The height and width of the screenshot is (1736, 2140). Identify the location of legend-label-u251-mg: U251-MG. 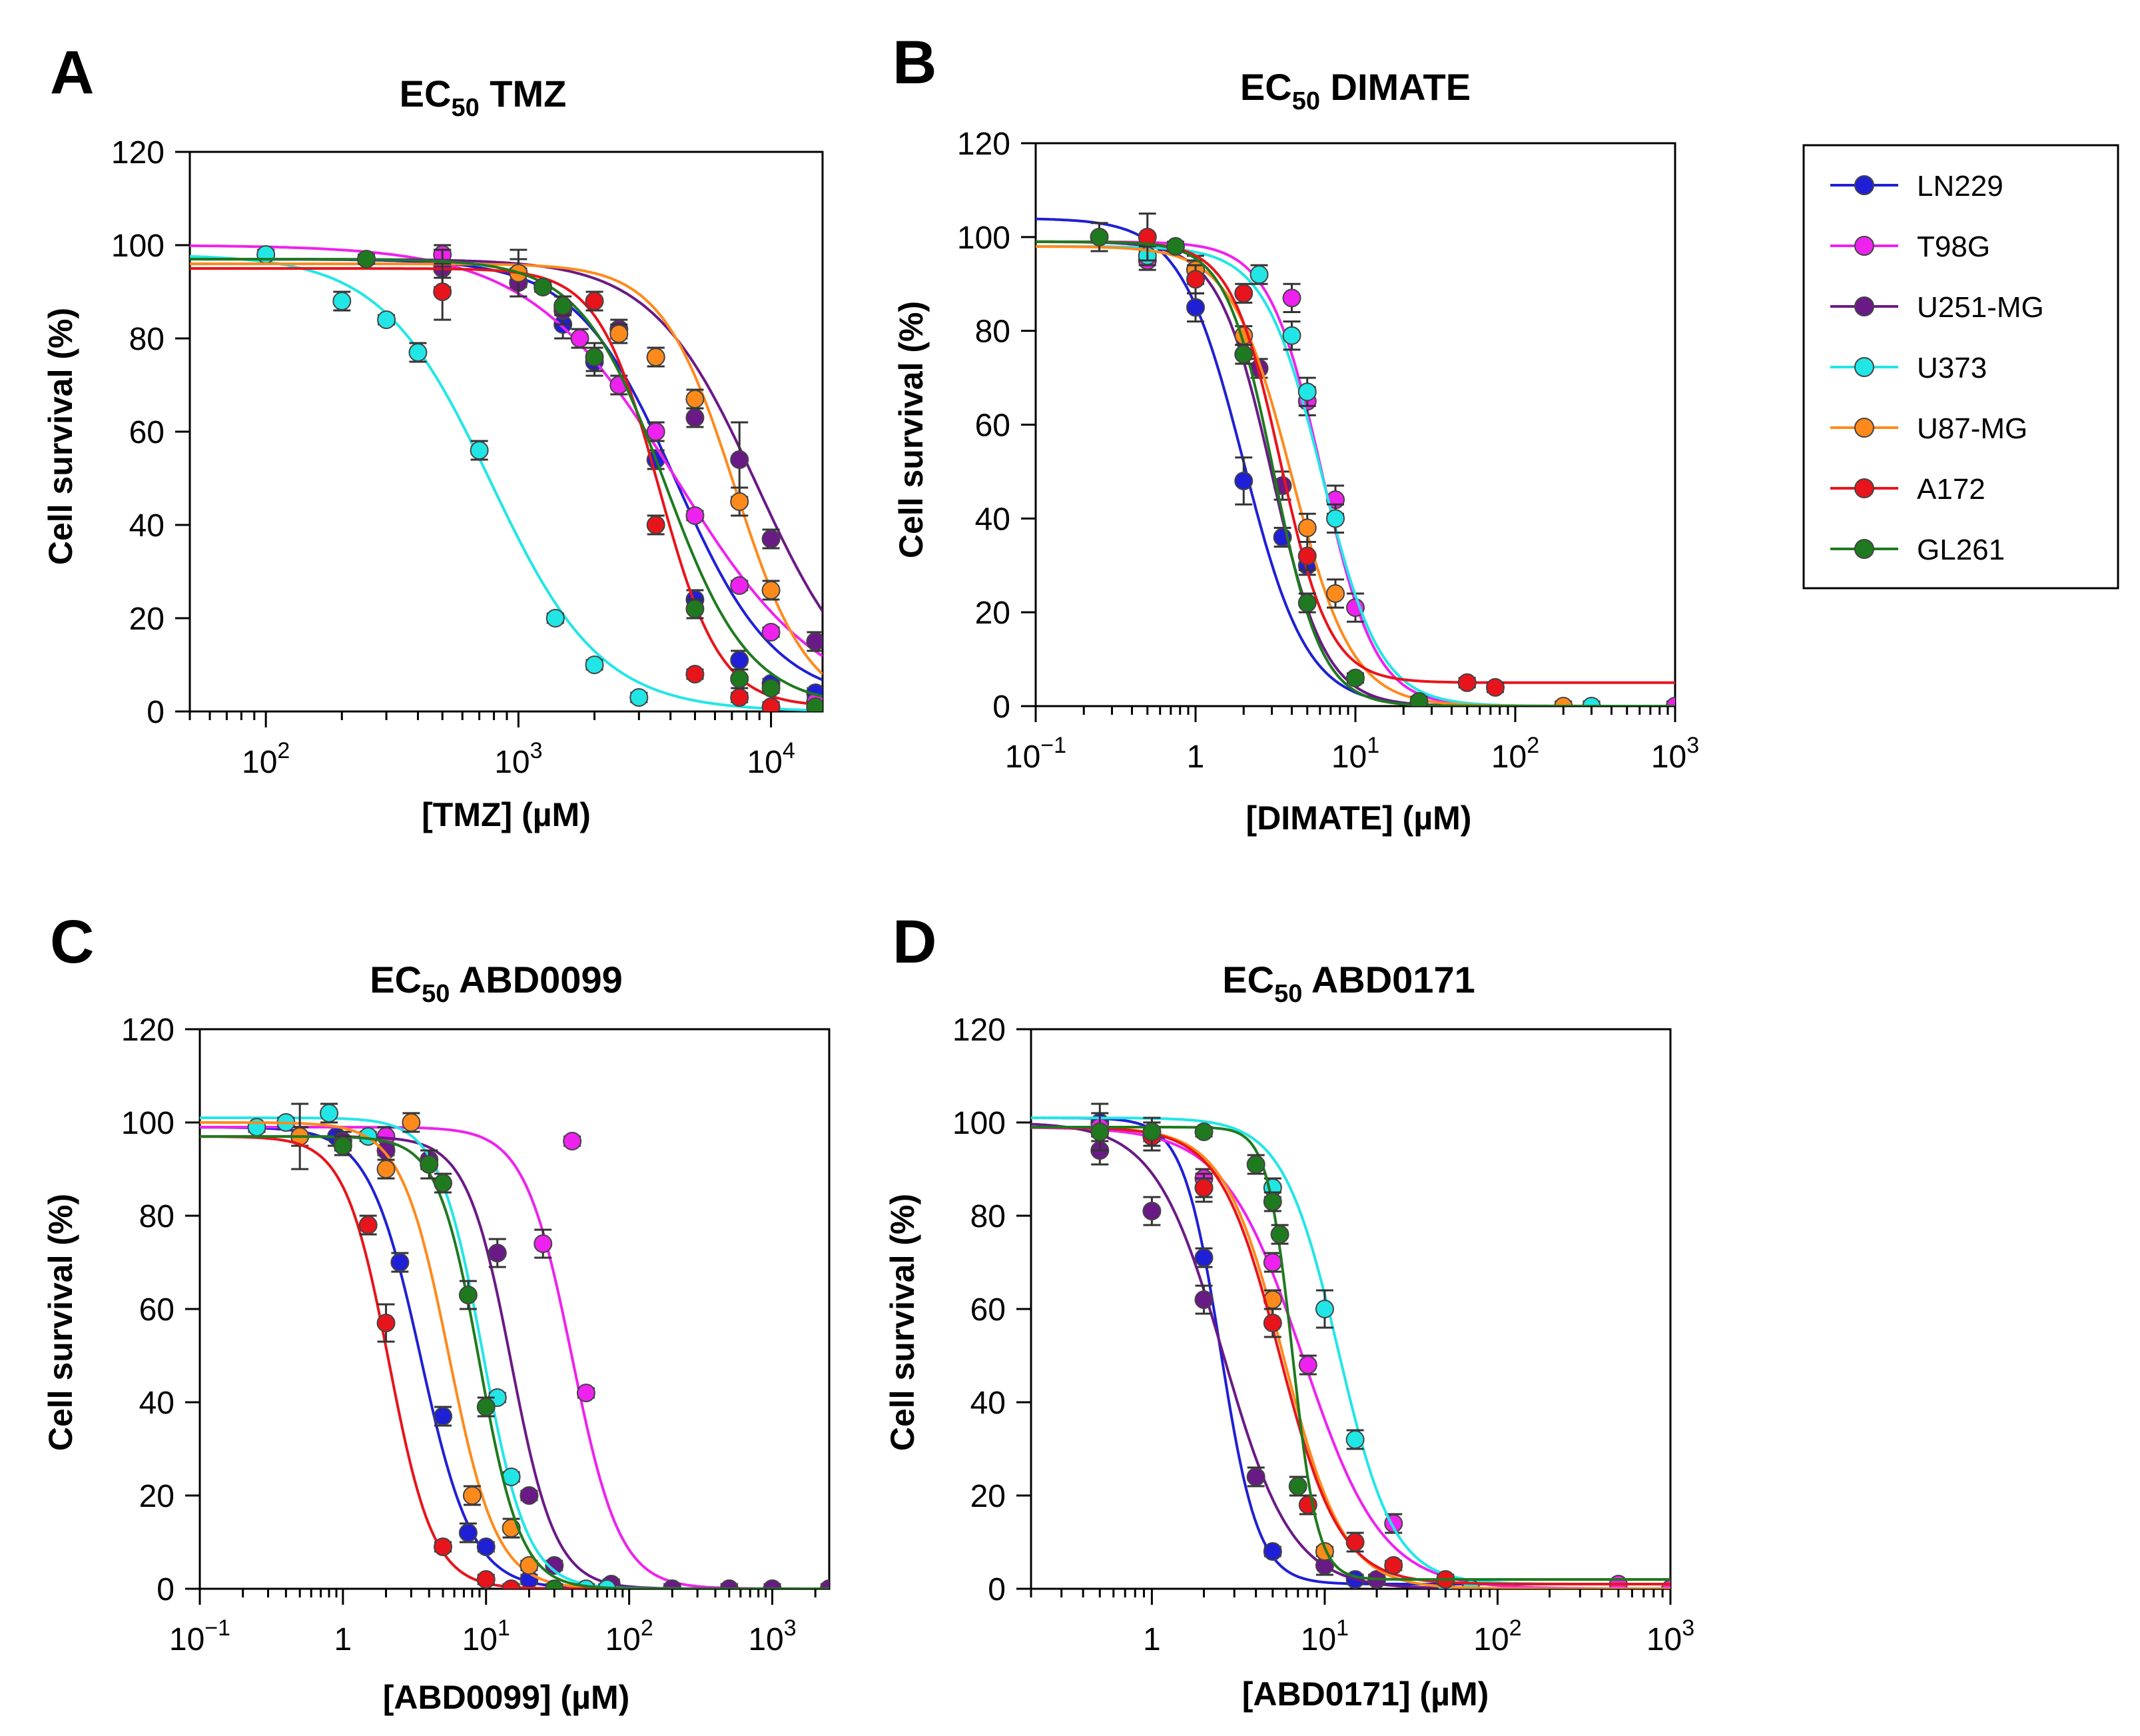
(1980, 307).